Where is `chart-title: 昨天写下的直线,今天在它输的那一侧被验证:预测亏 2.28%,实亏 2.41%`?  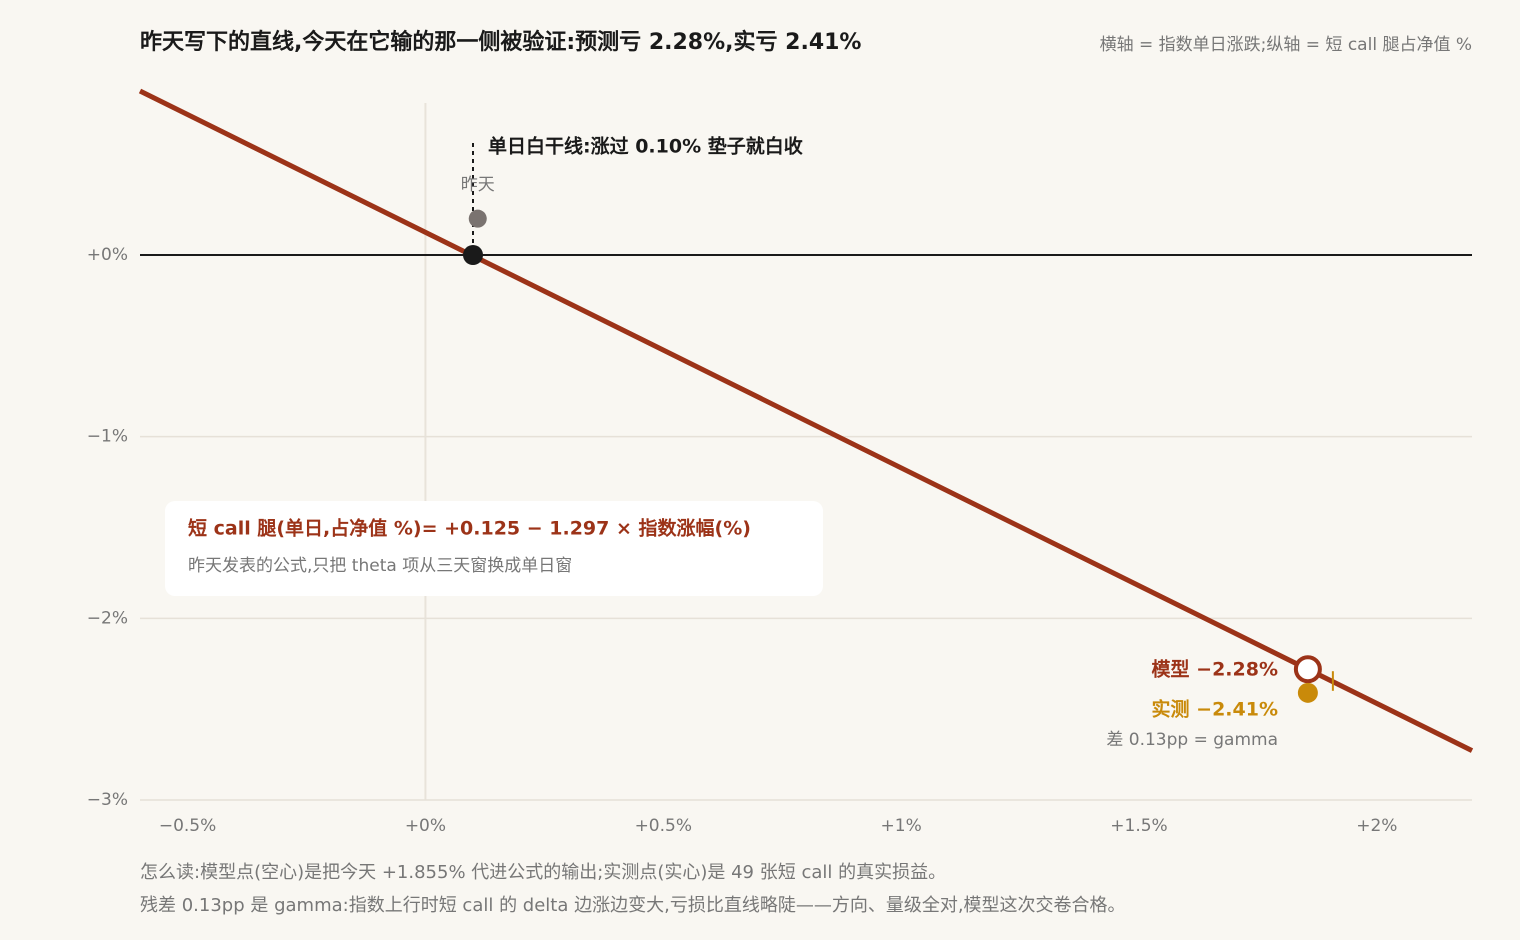
chart-title: 昨天写下的直线,今天在它输的那一侧被验证:预测亏 2.28%,实亏 2.41% is located at coordinates (500, 42).